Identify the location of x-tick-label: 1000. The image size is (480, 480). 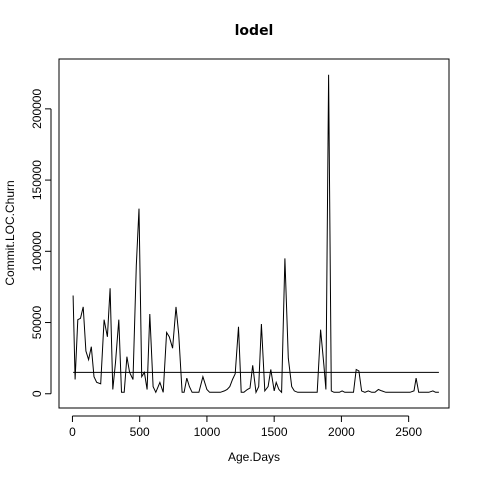
(207, 432).